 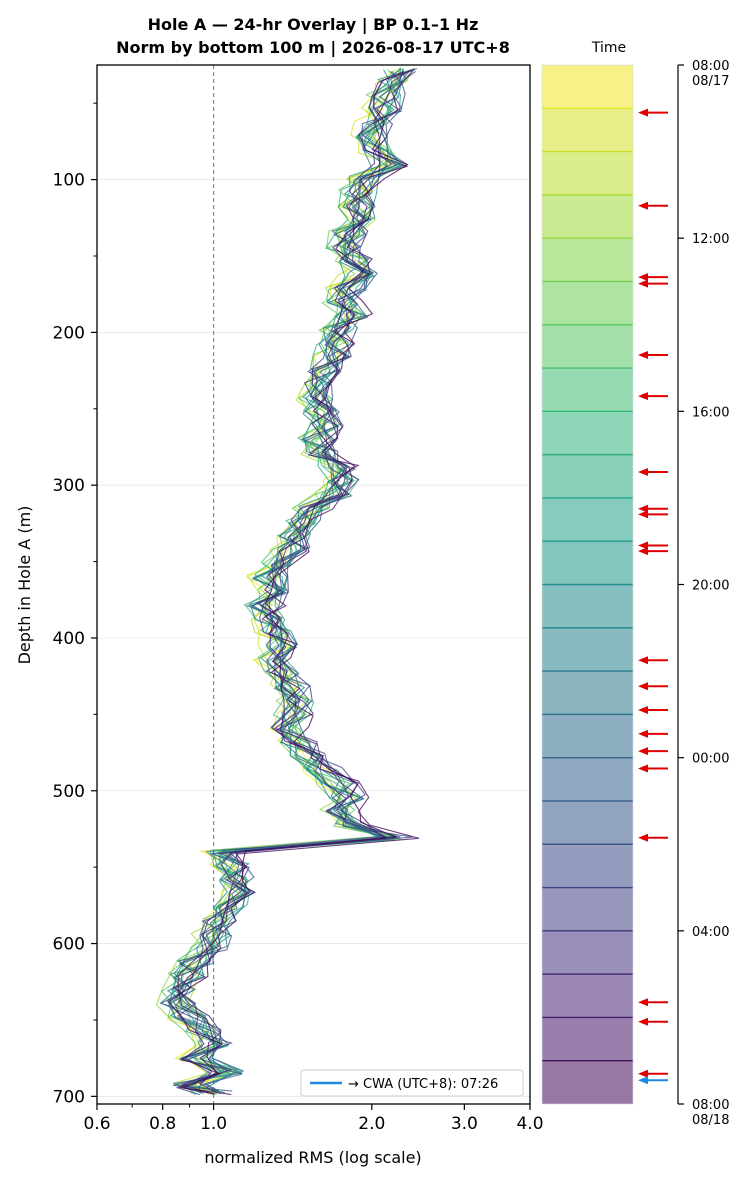 What do you see at coordinates (69, 333) in the screenshot?
I see `y-tick-label-1: 200` at bounding box center [69, 333].